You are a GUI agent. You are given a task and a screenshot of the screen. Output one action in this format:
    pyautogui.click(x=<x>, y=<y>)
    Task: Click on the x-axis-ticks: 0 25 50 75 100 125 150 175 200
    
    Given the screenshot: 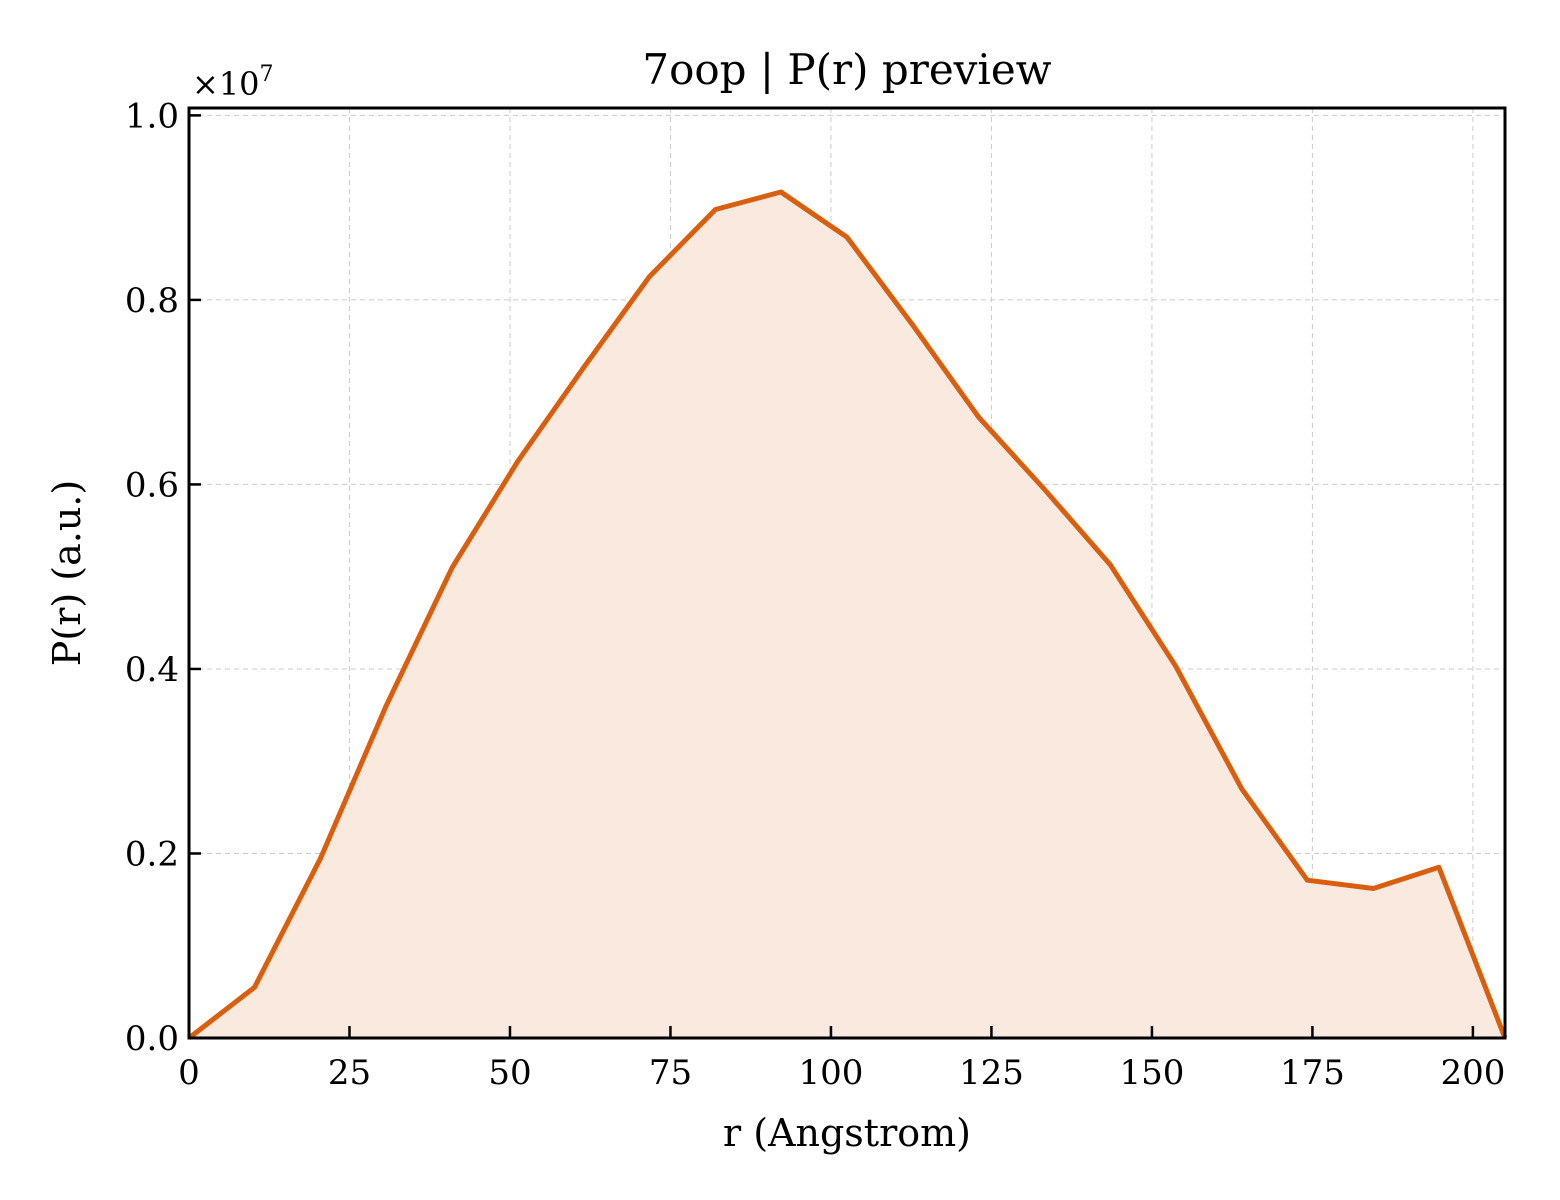 What is the action you would take?
    pyautogui.click(x=841, y=1059)
    